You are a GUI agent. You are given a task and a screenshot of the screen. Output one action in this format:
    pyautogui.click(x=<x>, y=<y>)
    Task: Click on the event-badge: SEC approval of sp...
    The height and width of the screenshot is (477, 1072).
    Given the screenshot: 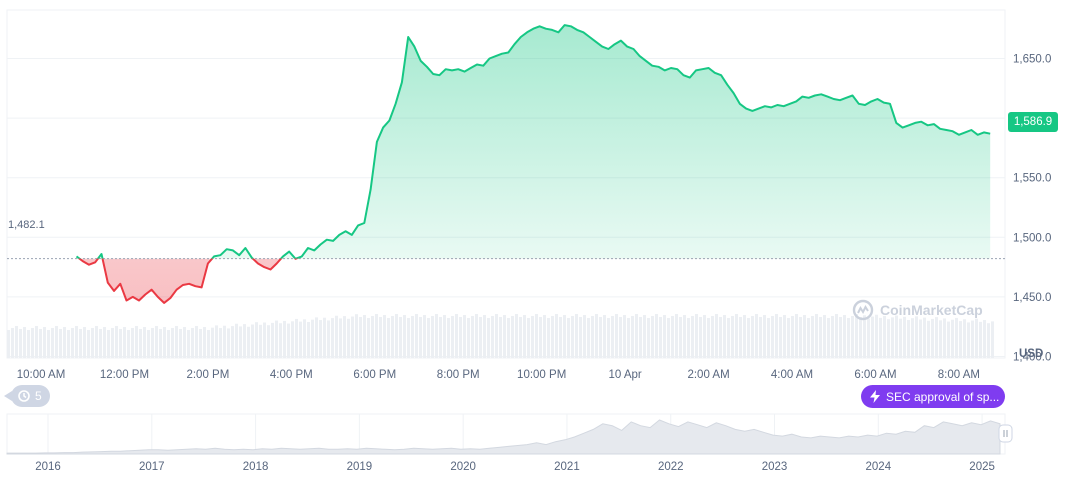 What is the action you would take?
    pyautogui.click(x=933, y=396)
    